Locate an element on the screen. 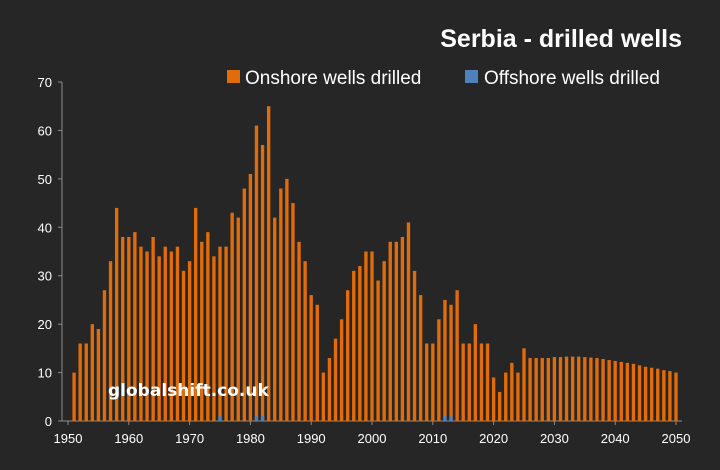  y-tick-label: 0 is located at coordinates (48, 421).